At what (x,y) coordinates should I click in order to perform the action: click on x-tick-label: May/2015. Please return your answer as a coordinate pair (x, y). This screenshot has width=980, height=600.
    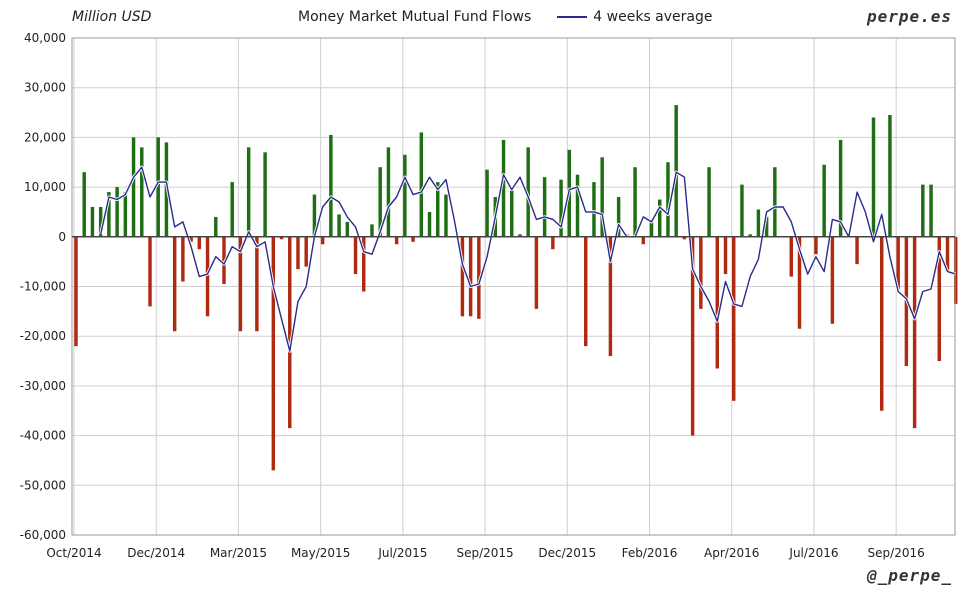
    Looking at the image, I should click on (320, 553).